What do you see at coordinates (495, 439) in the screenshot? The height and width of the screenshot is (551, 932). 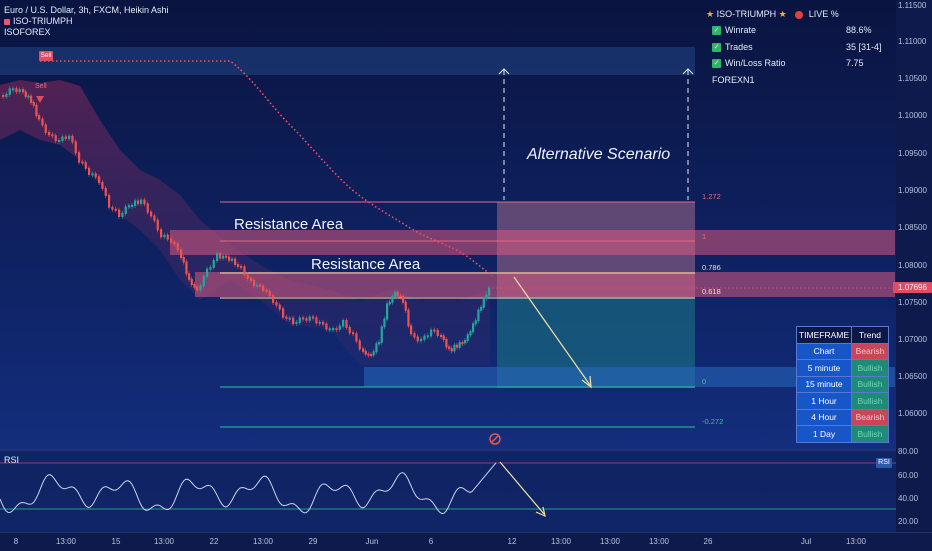 I see `tv-logo-stroke` at bounding box center [495, 439].